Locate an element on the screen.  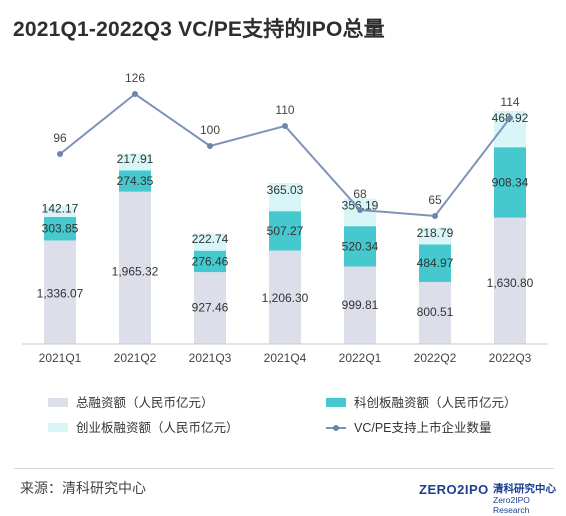
bar-total-2021Q3 is located at coordinates (210, 308).